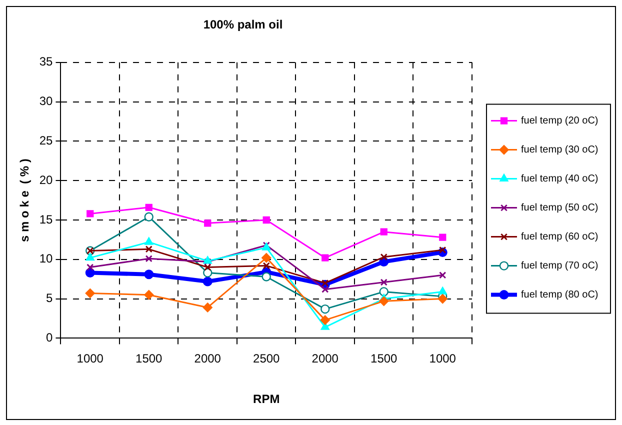 This screenshot has height=425, width=622. Describe the element at coordinates (46, 141) in the screenshot. I see `y-tick-label: 25` at that location.